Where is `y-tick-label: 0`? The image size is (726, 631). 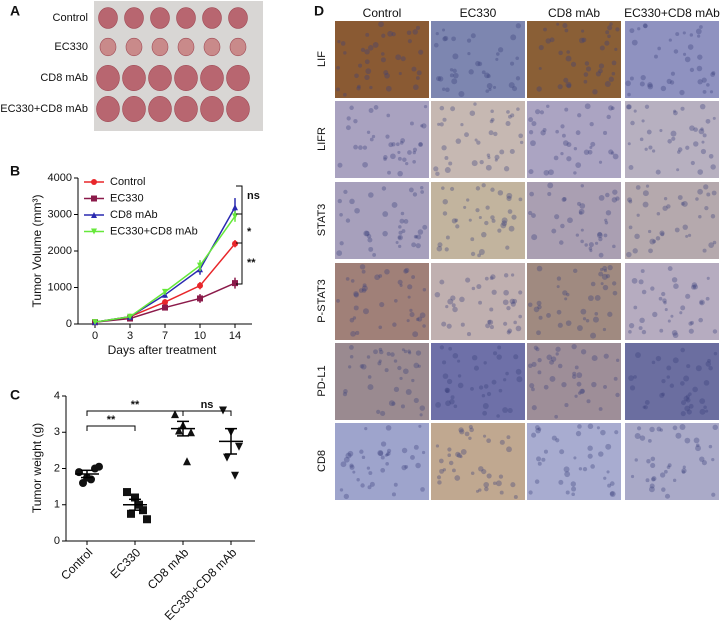 y-tick-label: 0 is located at coordinates (69, 324).